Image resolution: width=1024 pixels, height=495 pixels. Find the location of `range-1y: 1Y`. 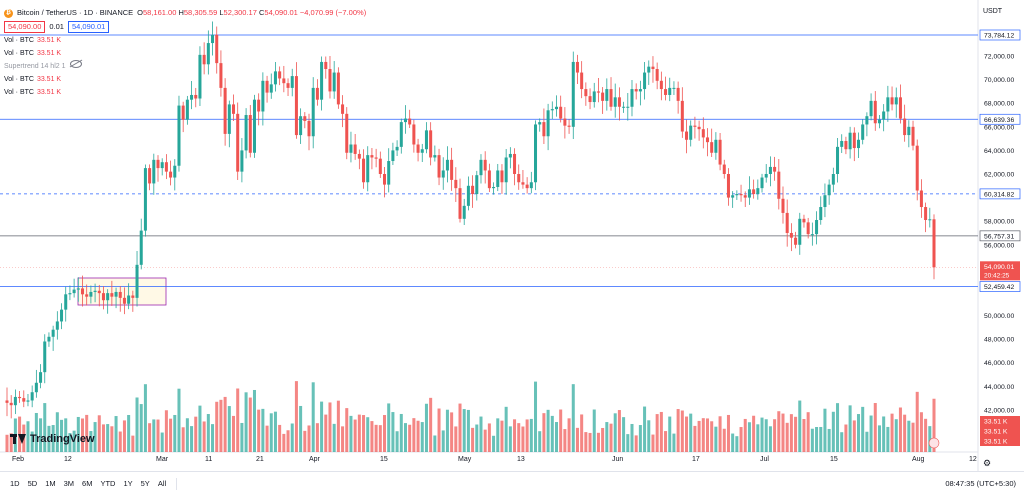

range-1y: 1Y is located at coordinates (128, 483).